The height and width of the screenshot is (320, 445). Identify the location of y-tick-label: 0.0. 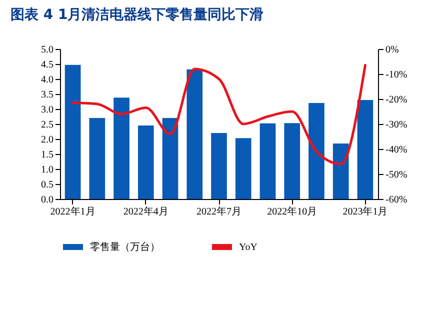
(47, 200).